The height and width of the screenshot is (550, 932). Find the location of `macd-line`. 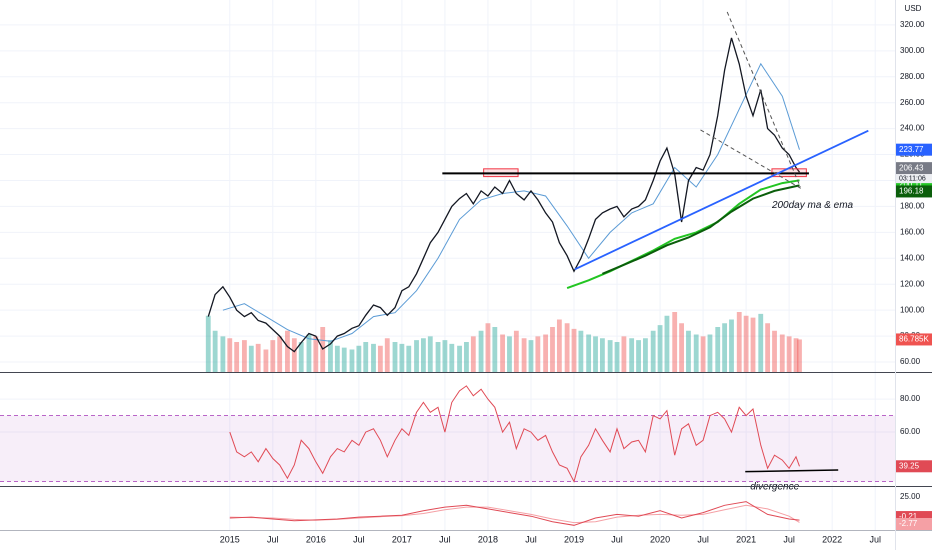

macd-line is located at coordinates (514, 513).